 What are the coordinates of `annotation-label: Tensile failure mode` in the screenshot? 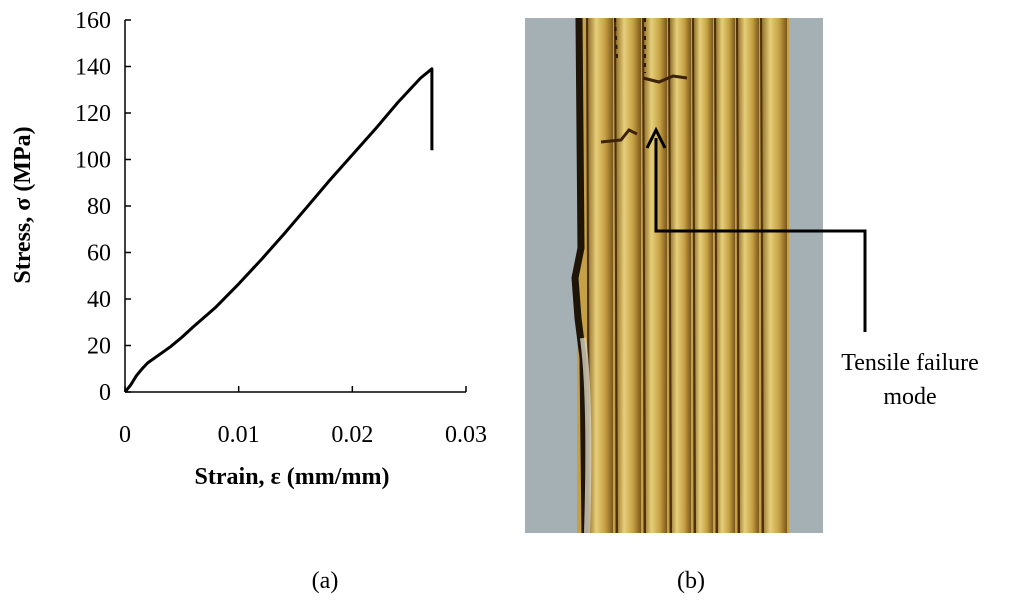 It's located at (910, 380).